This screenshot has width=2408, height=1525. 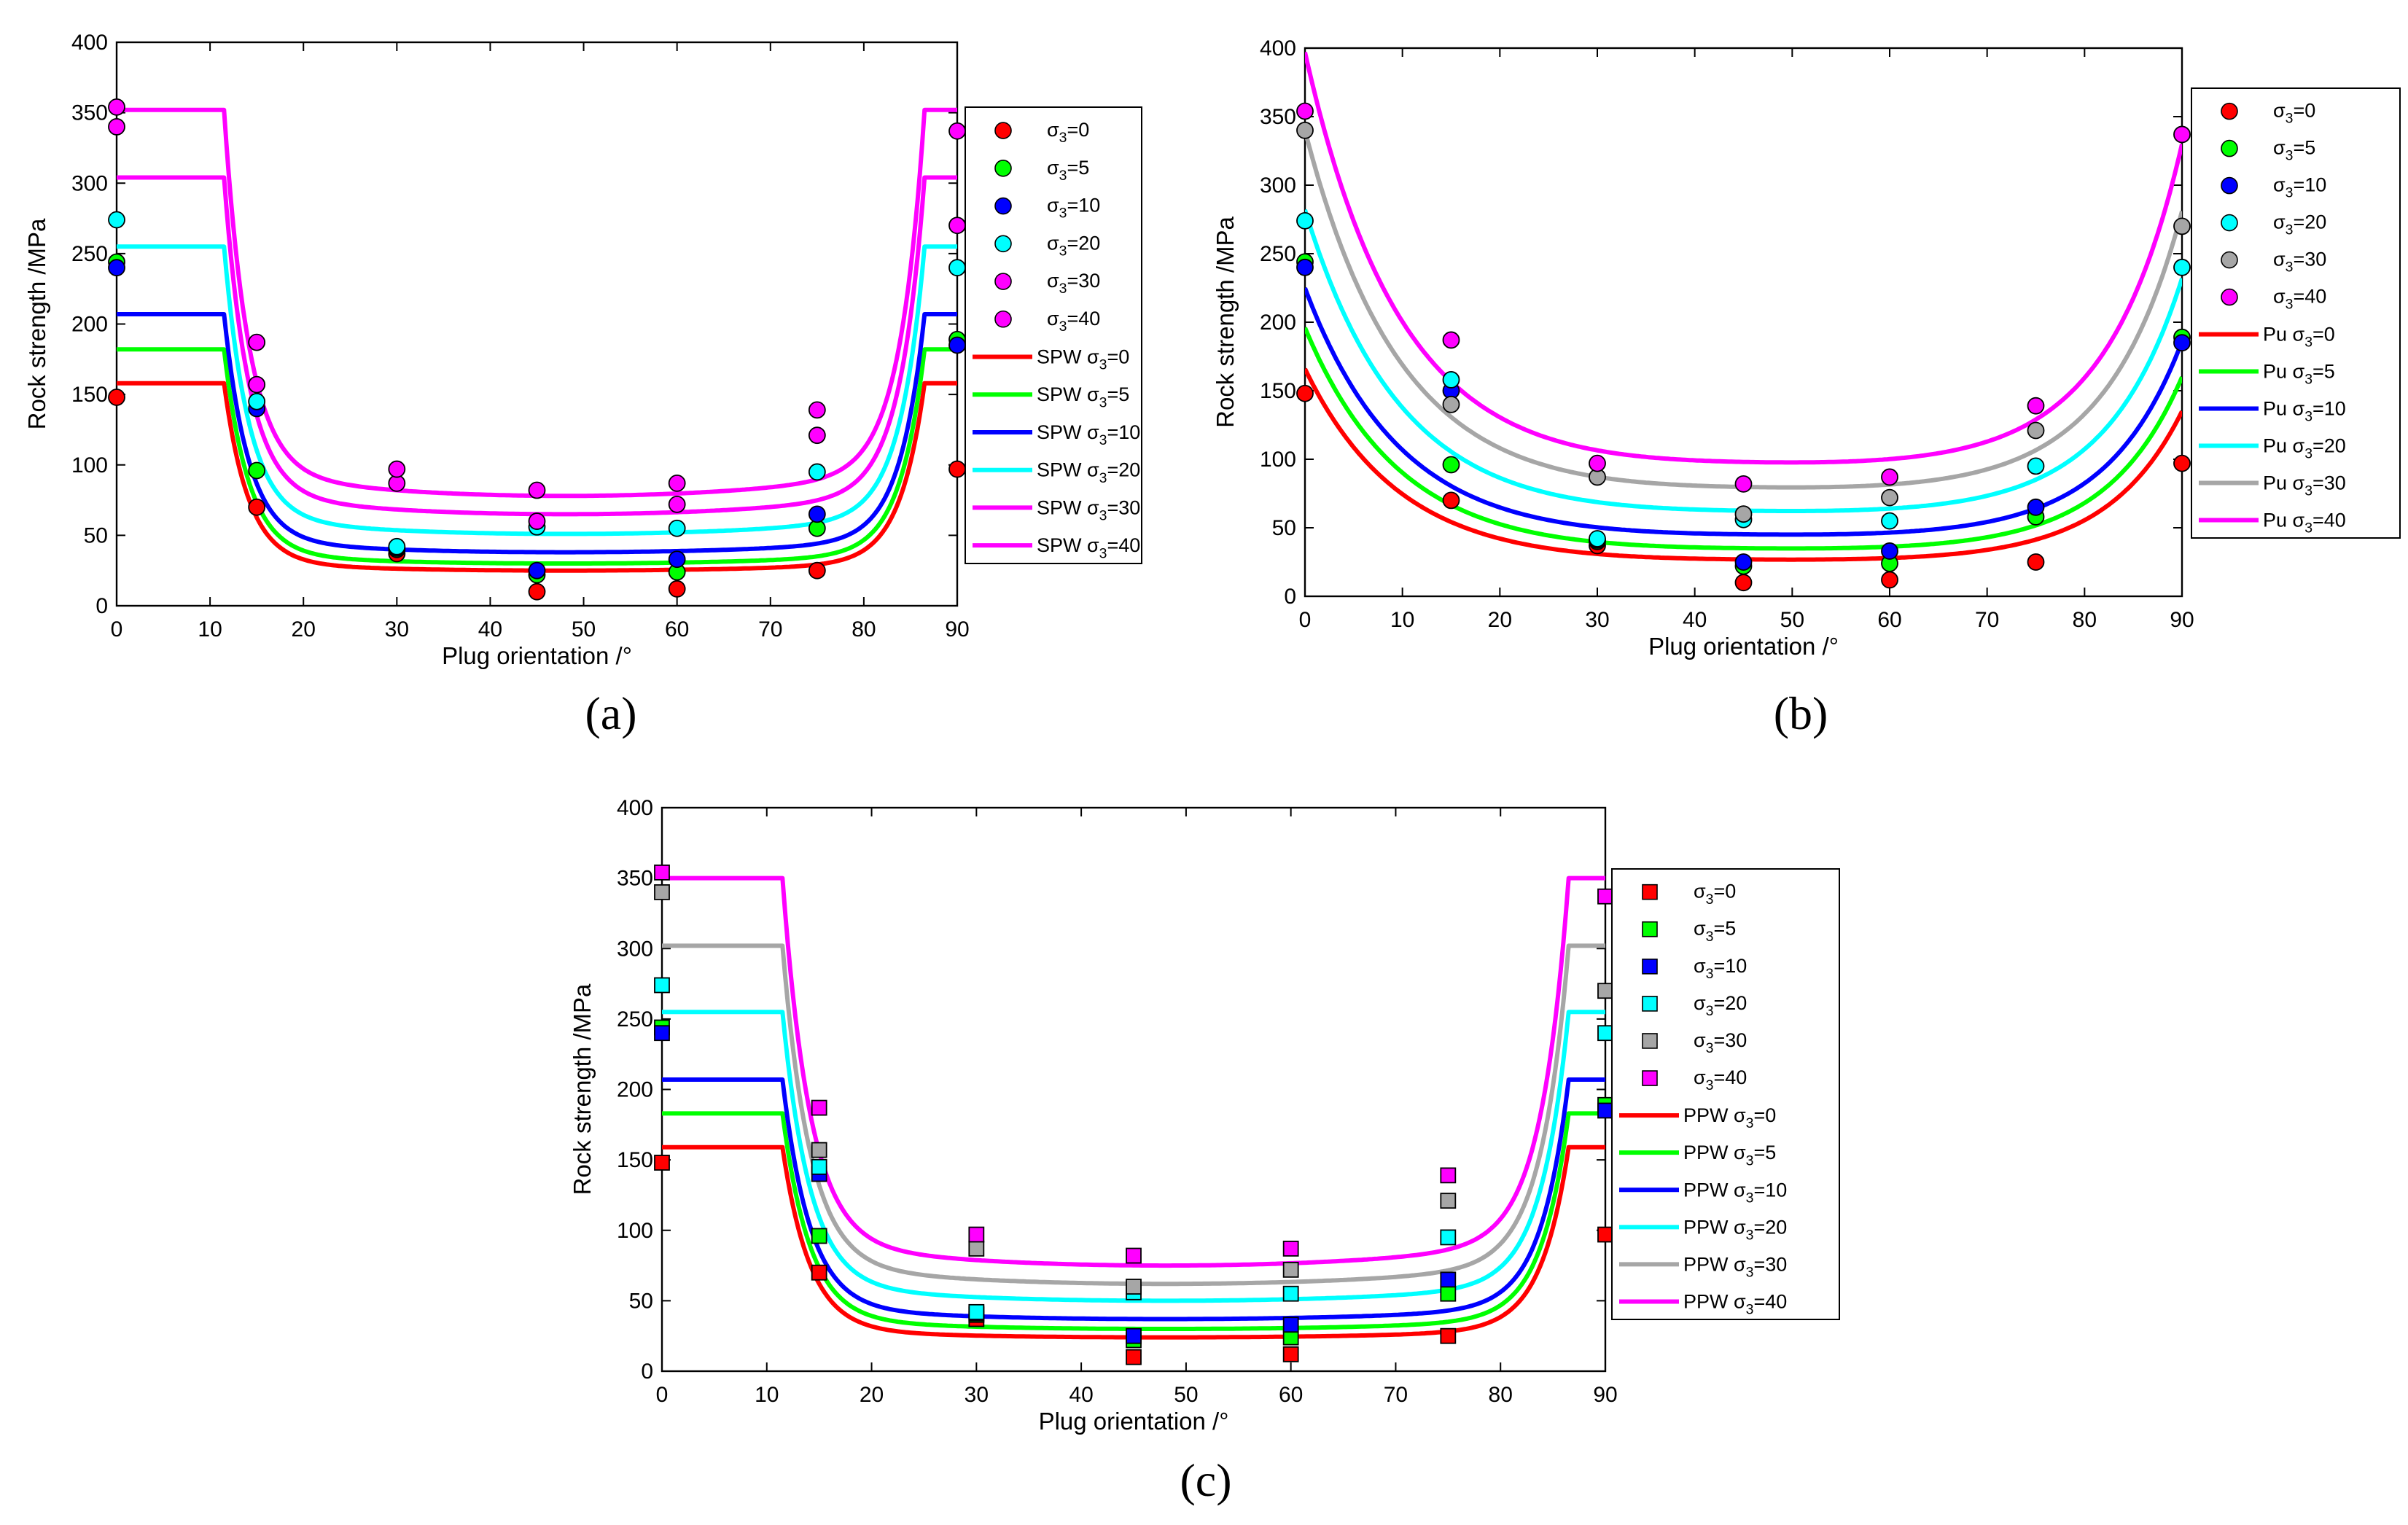 What do you see at coordinates (96, 535) in the screenshot?
I see `panel-a-y-tick-label: 50` at bounding box center [96, 535].